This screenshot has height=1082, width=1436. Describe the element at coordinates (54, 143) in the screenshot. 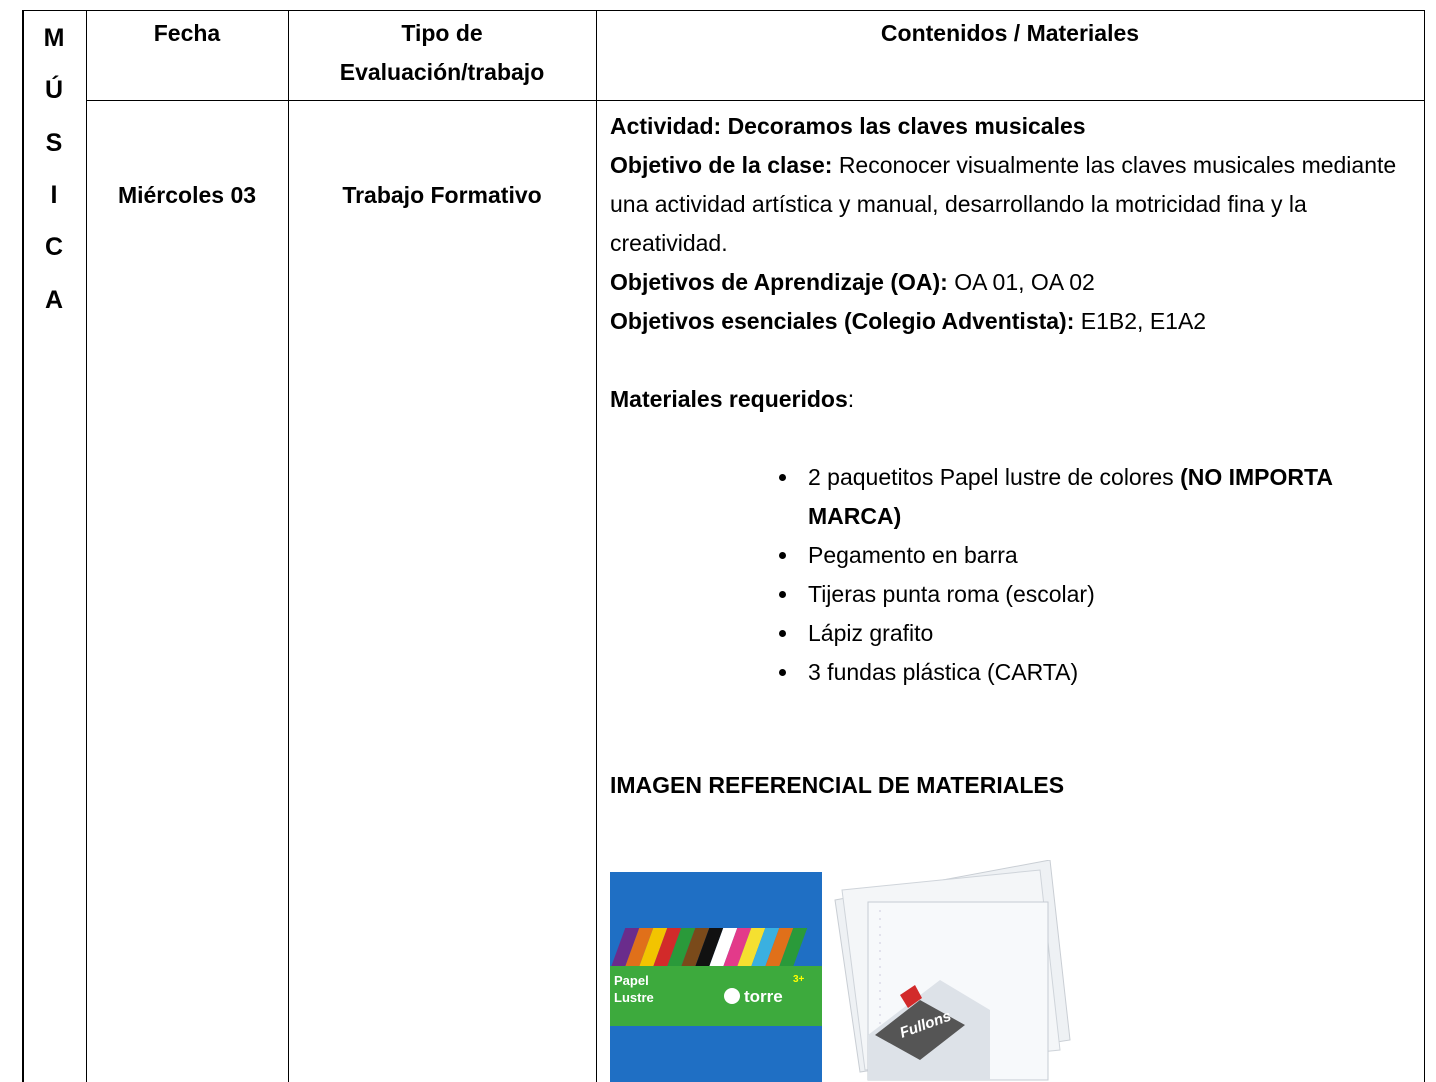

I see `side-letter: S` at that location.